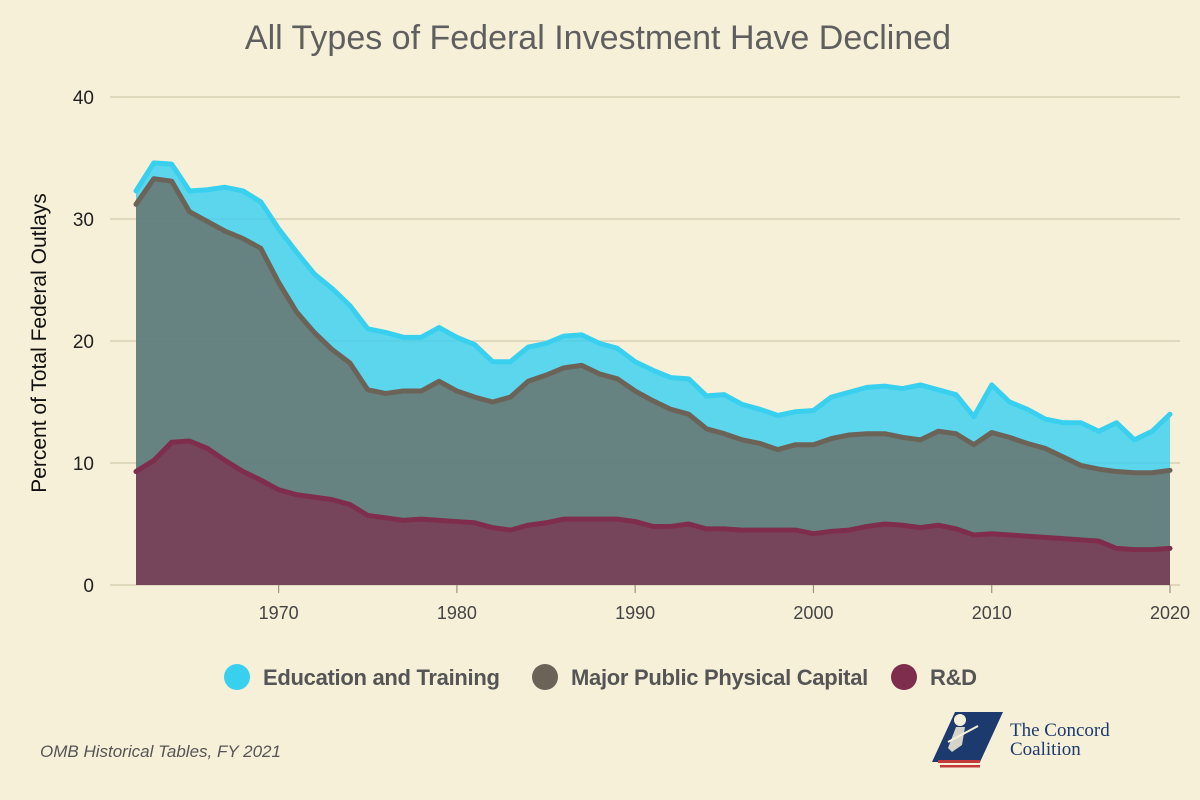 Image resolution: width=1200 pixels, height=800 pixels. I want to click on concord-logo: The Concord Coalition, so click(1021, 740).